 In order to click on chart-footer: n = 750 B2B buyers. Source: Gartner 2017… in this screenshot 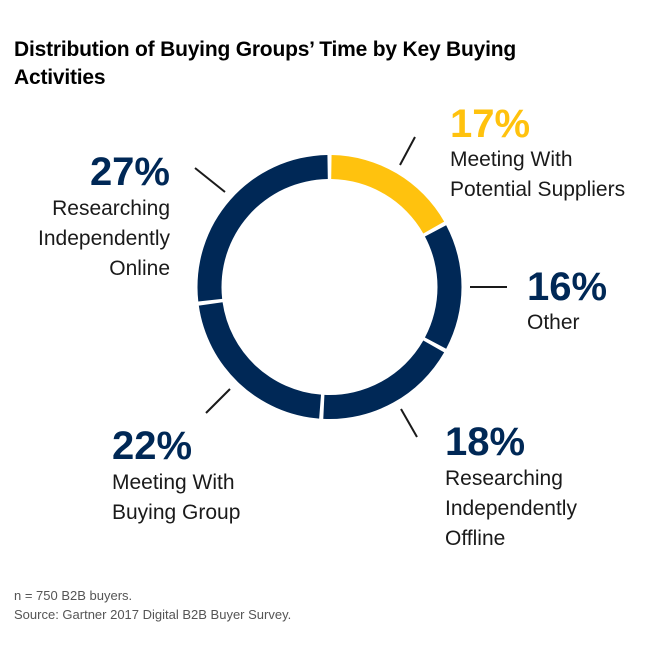, I will do `click(152, 605)`.